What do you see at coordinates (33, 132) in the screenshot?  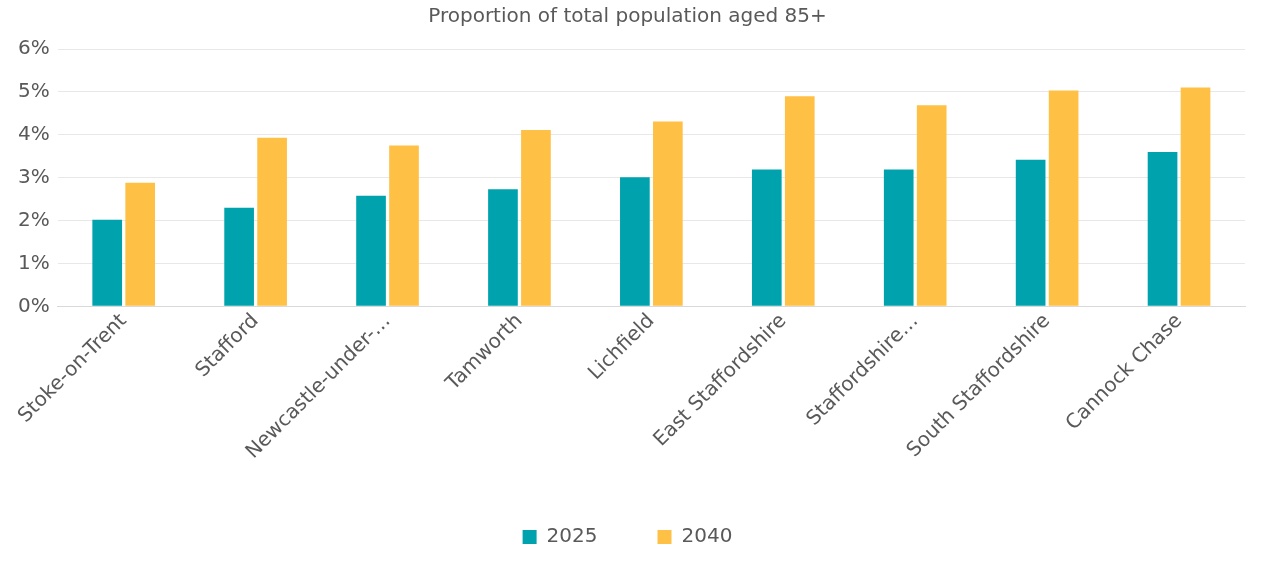 I see `y-tick-label: 4%` at bounding box center [33, 132].